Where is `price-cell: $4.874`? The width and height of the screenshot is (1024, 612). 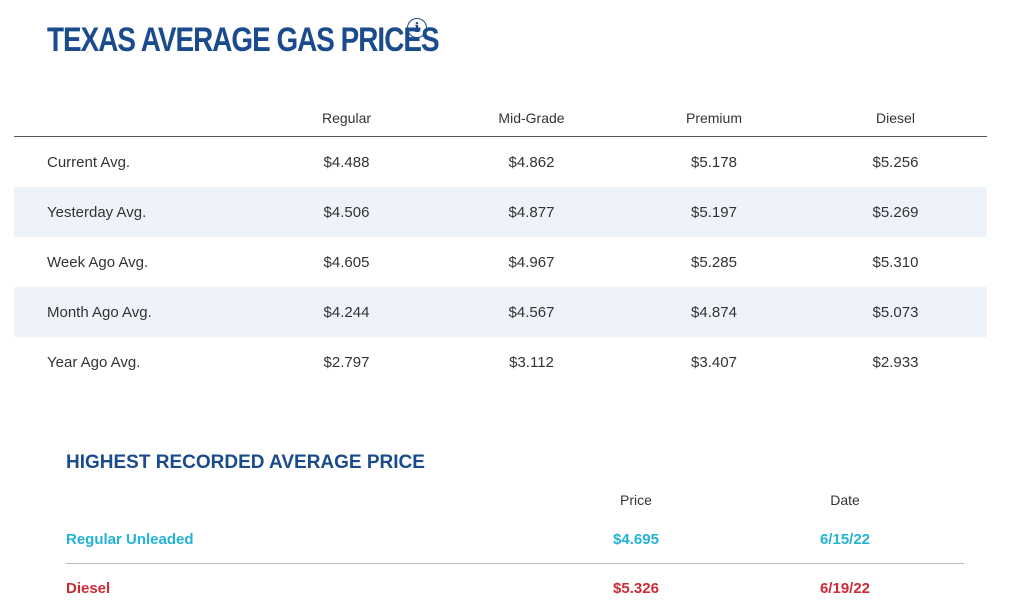
price-cell: $4.874 is located at coordinates (714, 312).